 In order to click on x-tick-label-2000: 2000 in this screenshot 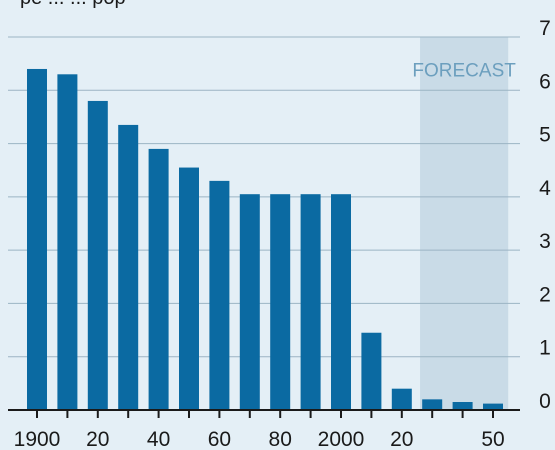, I will do `click(341, 439)`.